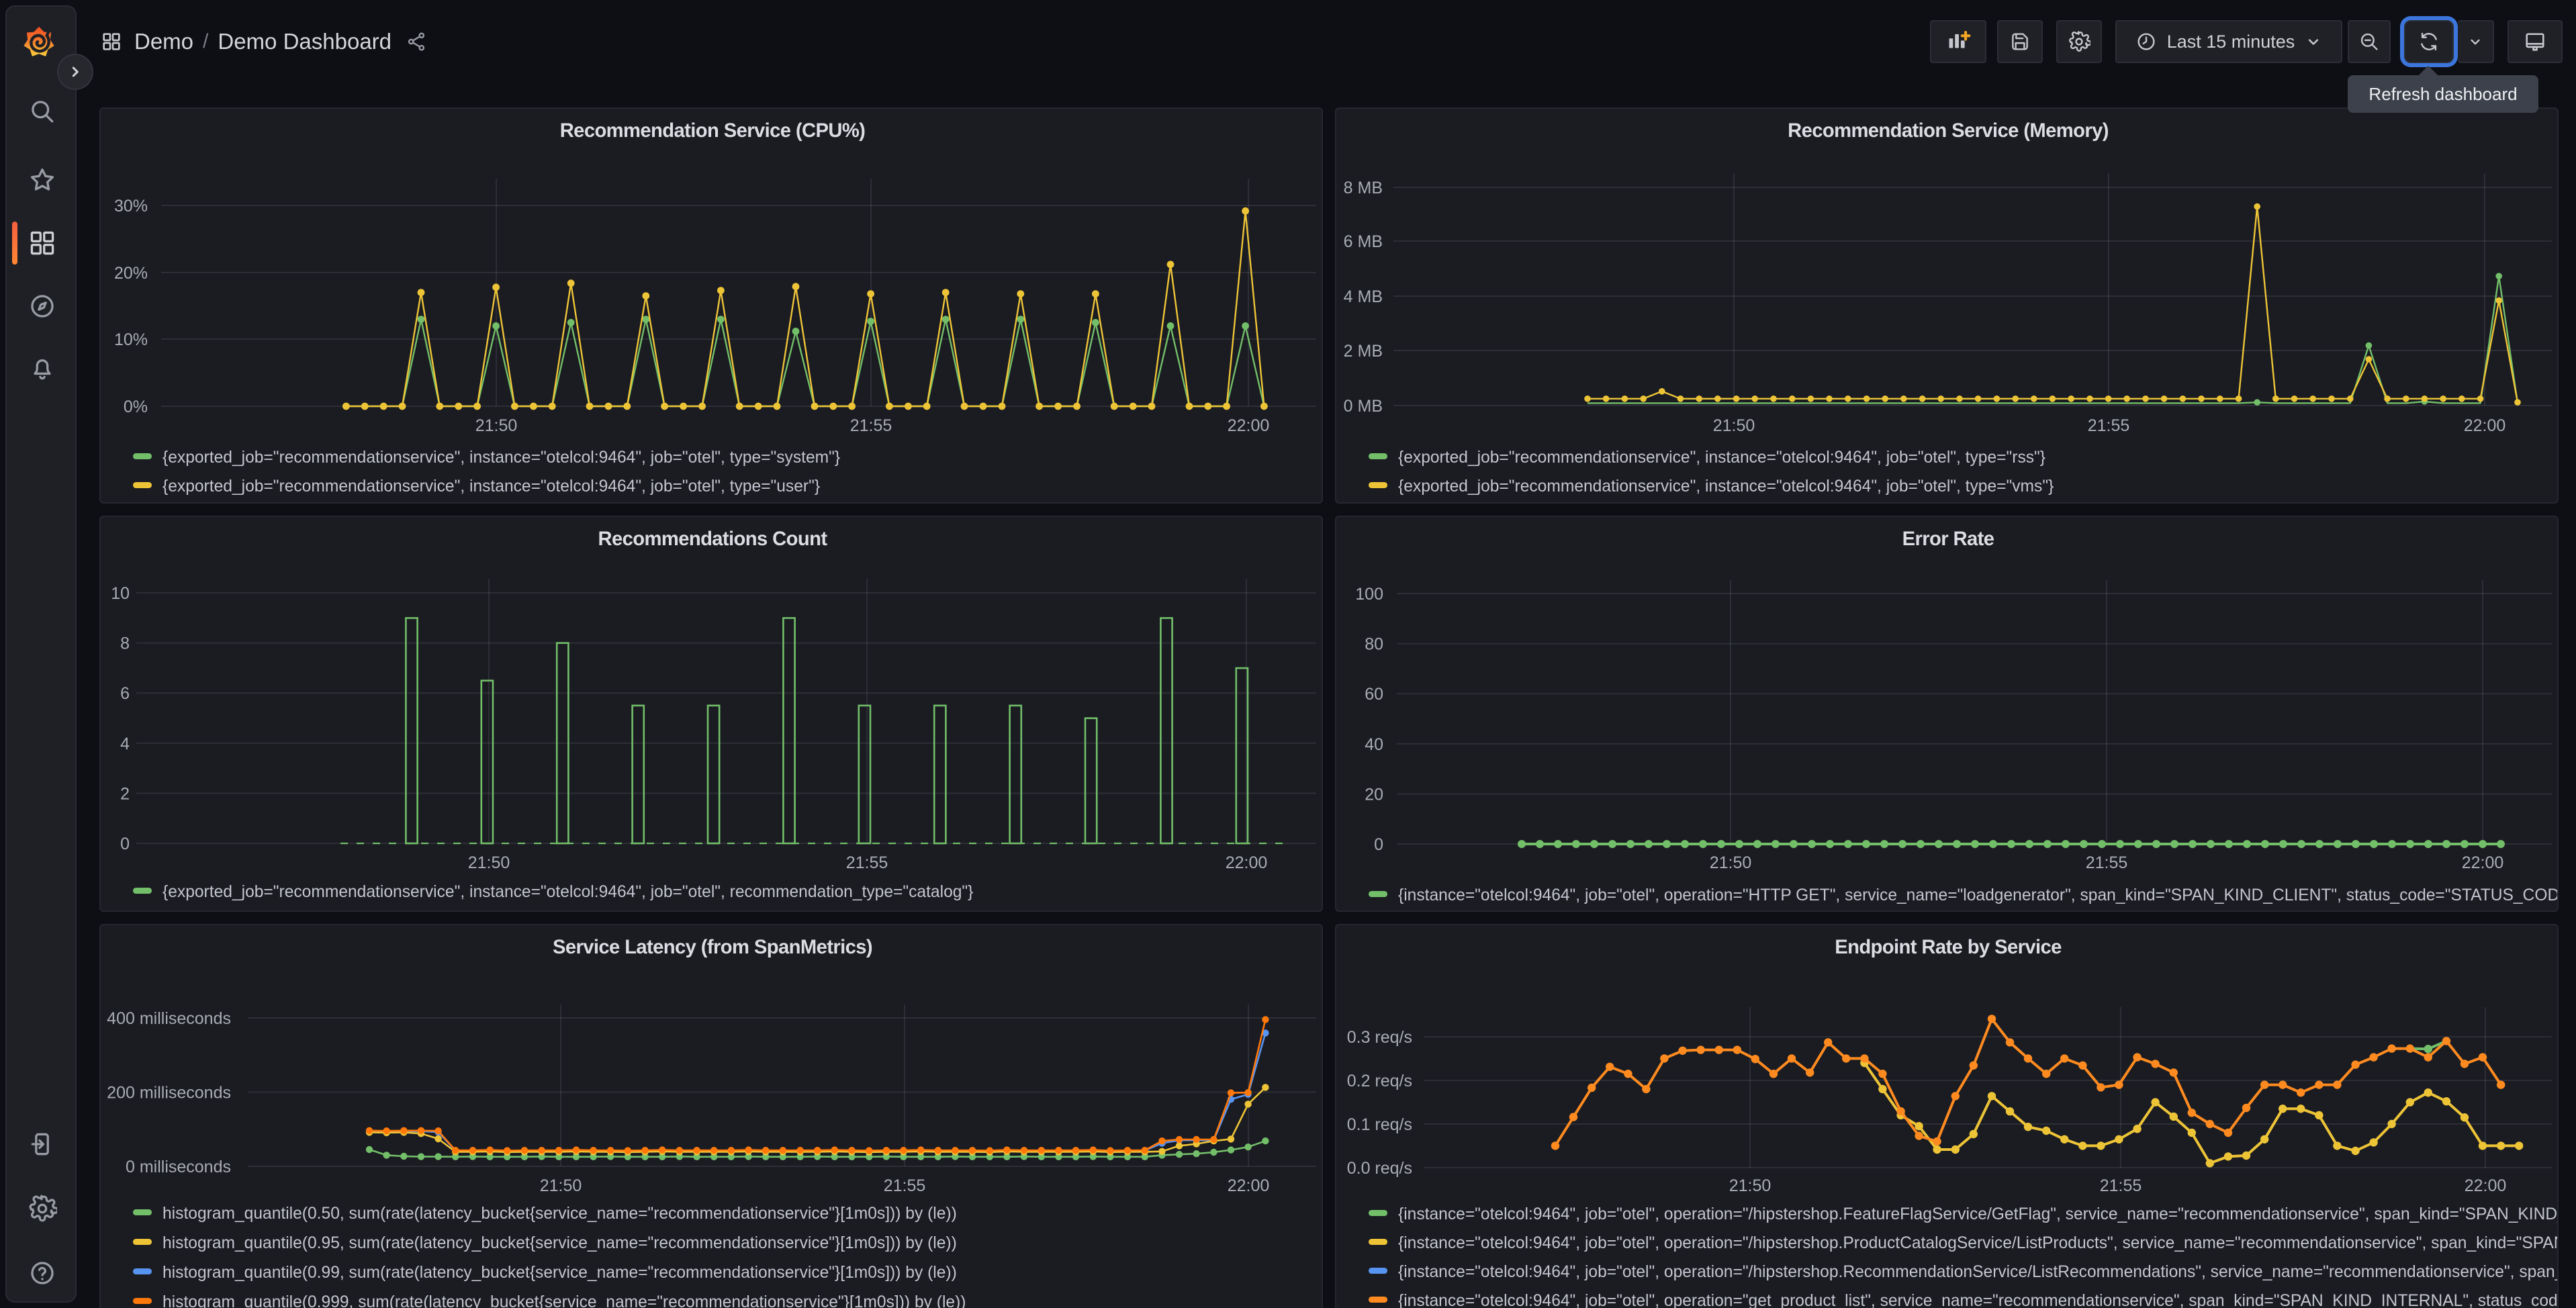 The height and width of the screenshot is (1308, 2576). I want to click on svg-text: 0 milliseconds, so click(178, 1167).